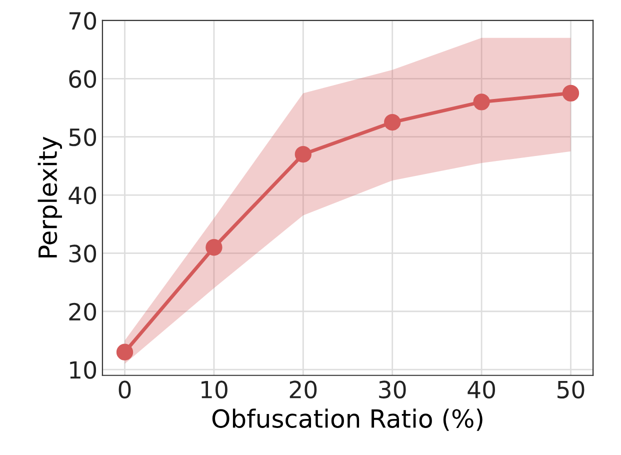  What do you see at coordinates (571, 389) in the screenshot?
I see `x-tick-label: 50` at bounding box center [571, 389].